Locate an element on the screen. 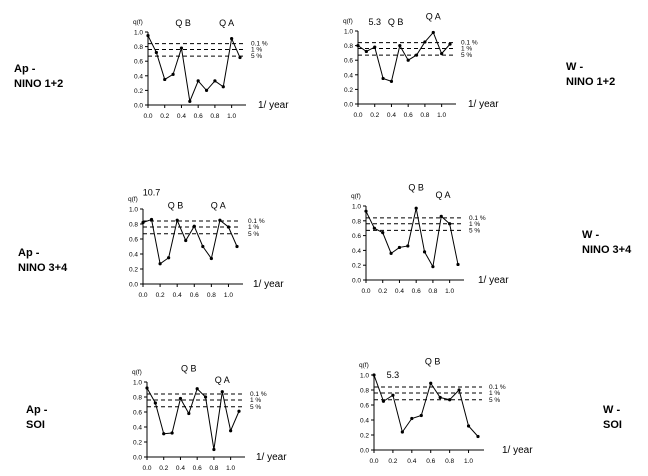  side-label-w-soi: W - SOI is located at coordinates (612, 418).